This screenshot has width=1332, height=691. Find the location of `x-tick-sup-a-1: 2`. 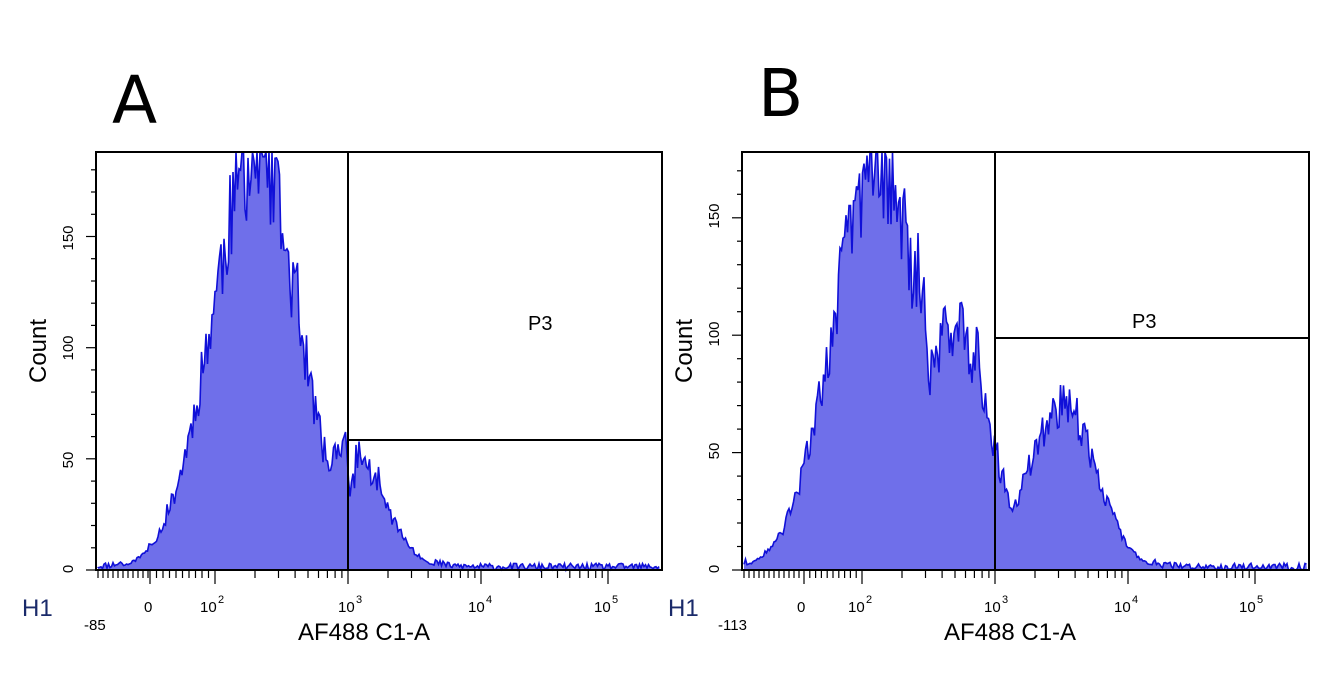

x-tick-sup-a-1: 2 is located at coordinates (221, 600).